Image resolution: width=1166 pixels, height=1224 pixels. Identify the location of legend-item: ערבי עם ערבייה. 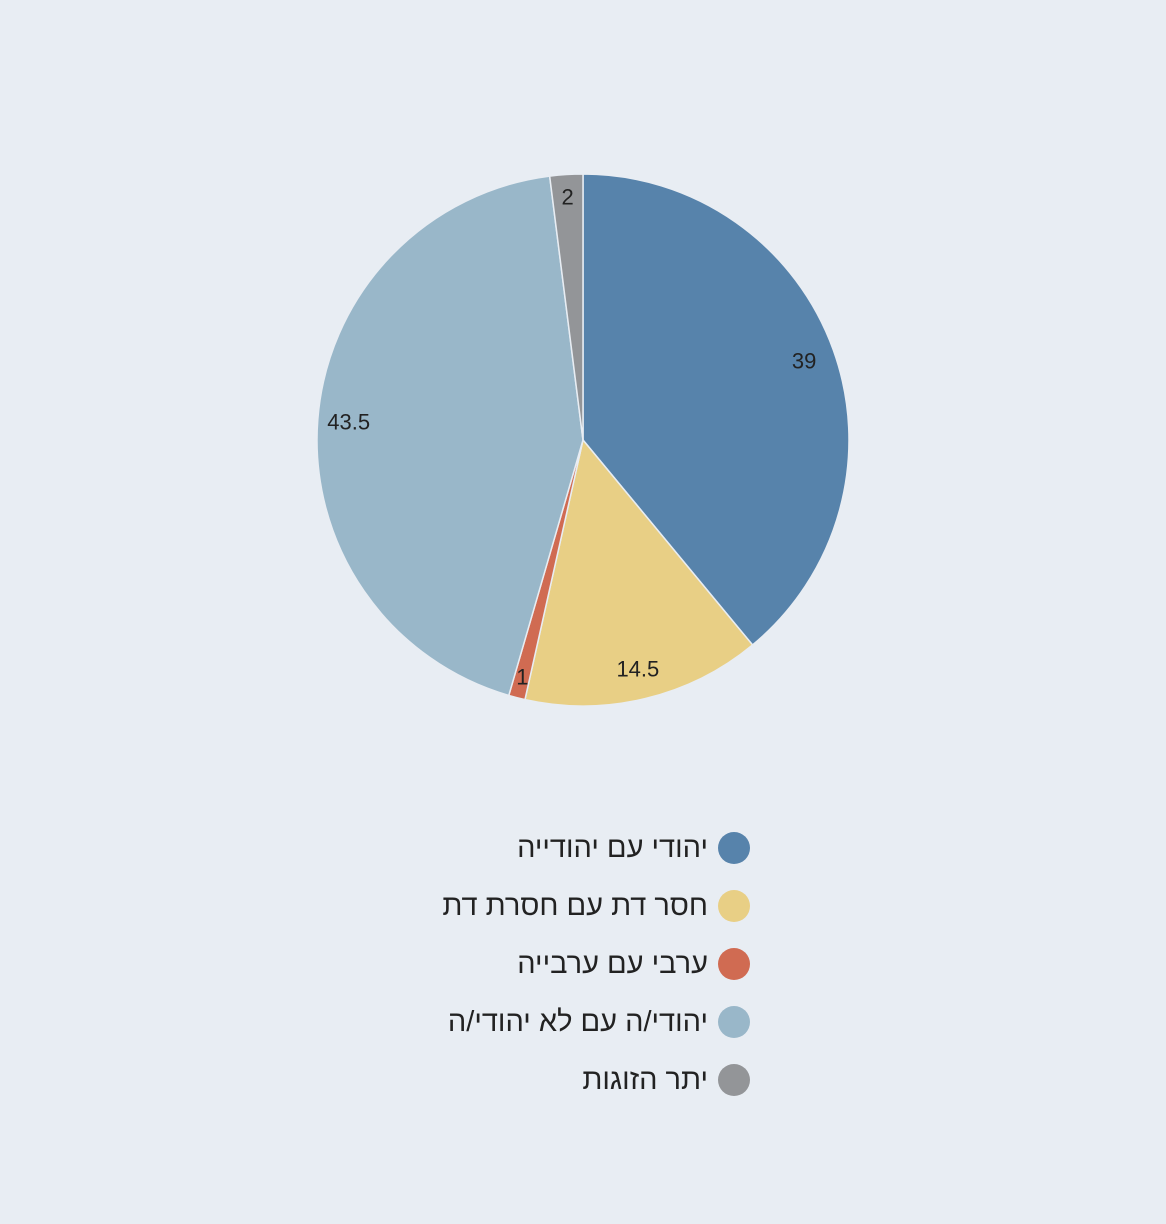
(633, 964).